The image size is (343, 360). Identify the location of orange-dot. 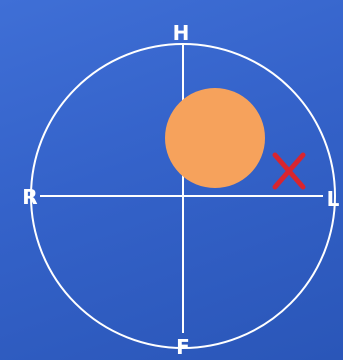
(215, 138).